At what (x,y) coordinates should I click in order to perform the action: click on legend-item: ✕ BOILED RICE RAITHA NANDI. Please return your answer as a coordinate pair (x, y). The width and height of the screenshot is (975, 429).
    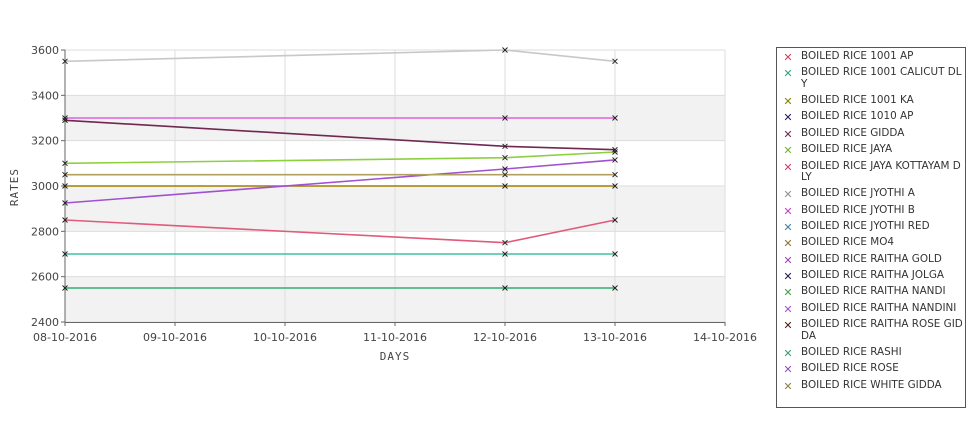
    Looking at the image, I should click on (872, 292).